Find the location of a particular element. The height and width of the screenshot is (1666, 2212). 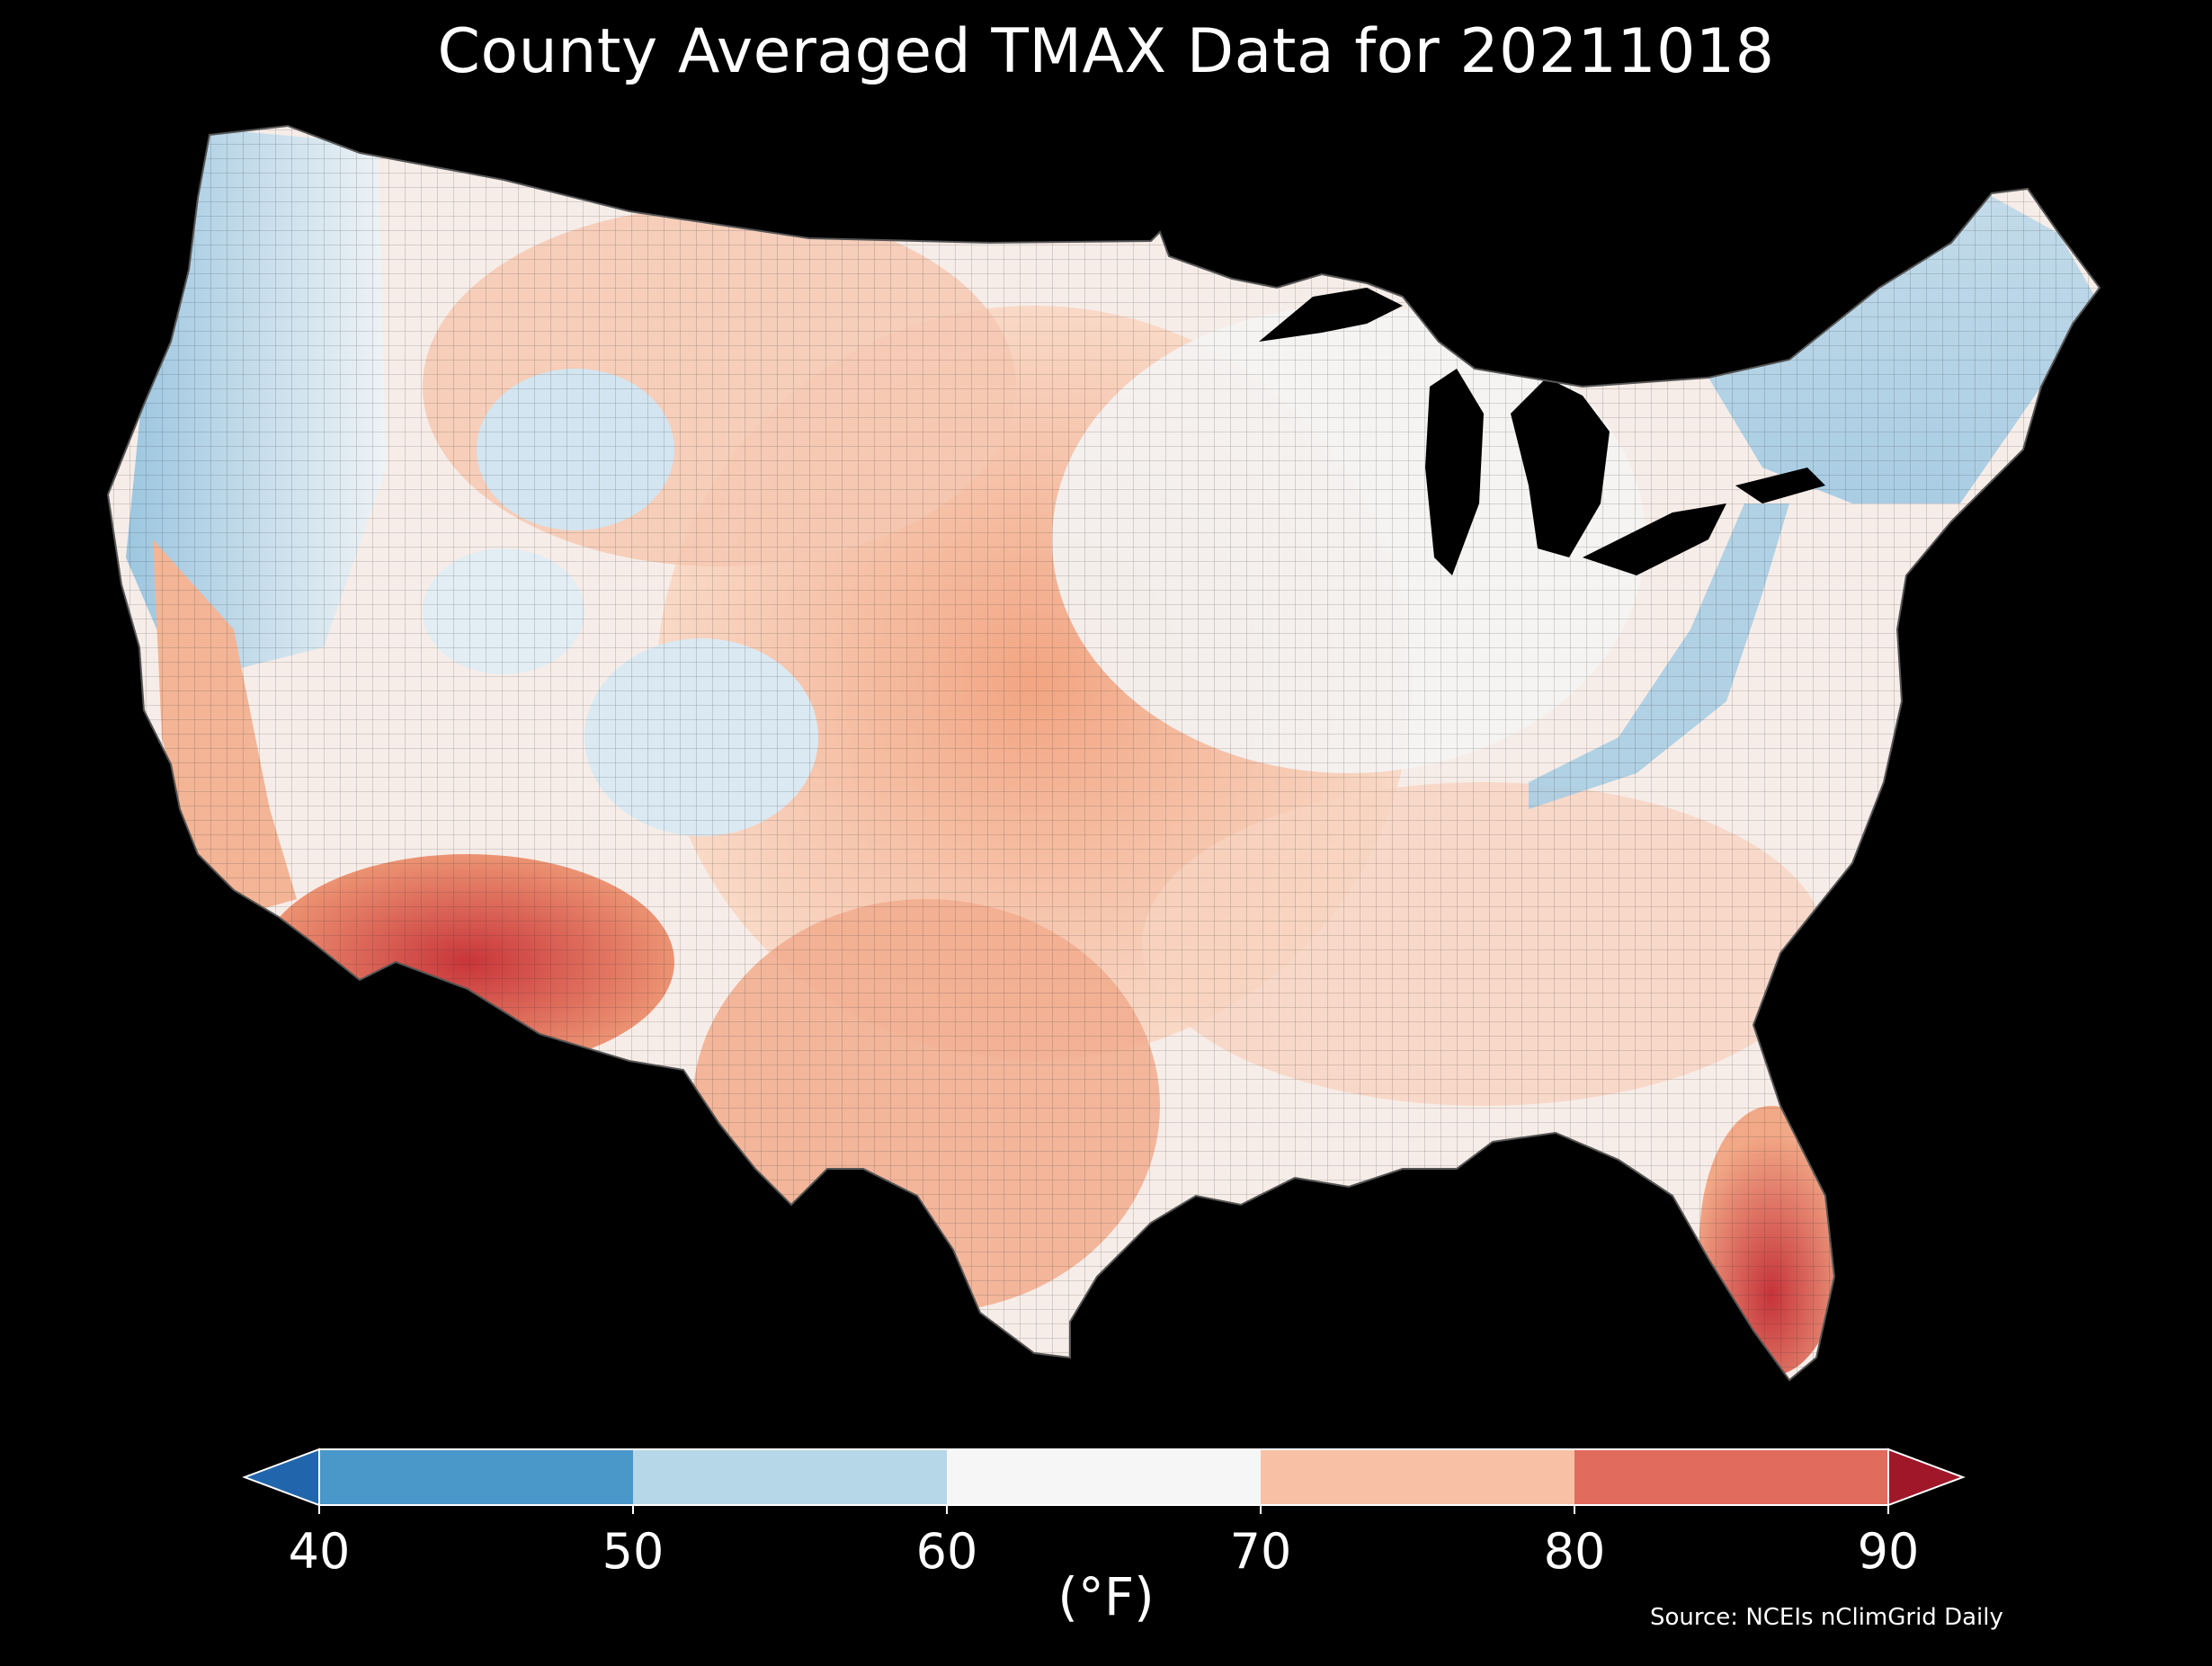

colorbar-unit-label: (°F) is located at coordinates (1106, 1597).